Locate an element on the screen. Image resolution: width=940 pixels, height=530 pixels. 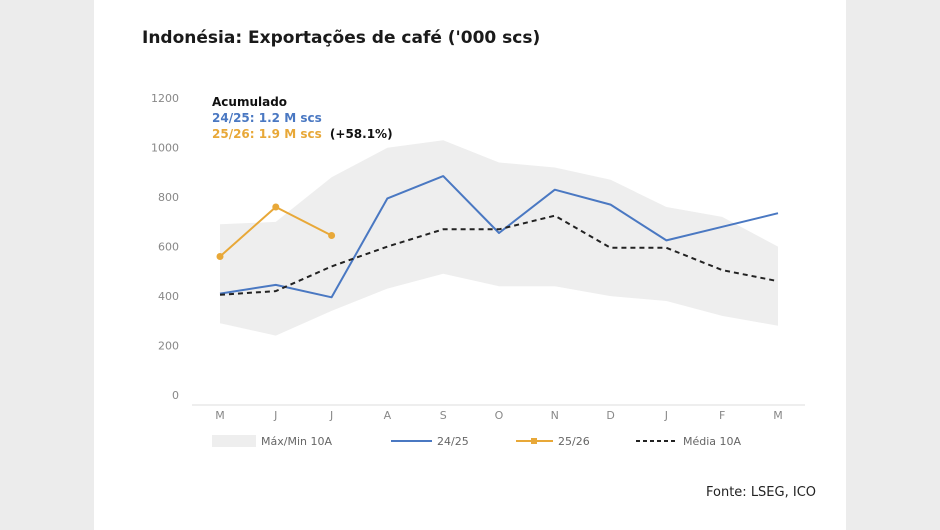
y-tick-label: 1200 is located at coordinates (165, 98).